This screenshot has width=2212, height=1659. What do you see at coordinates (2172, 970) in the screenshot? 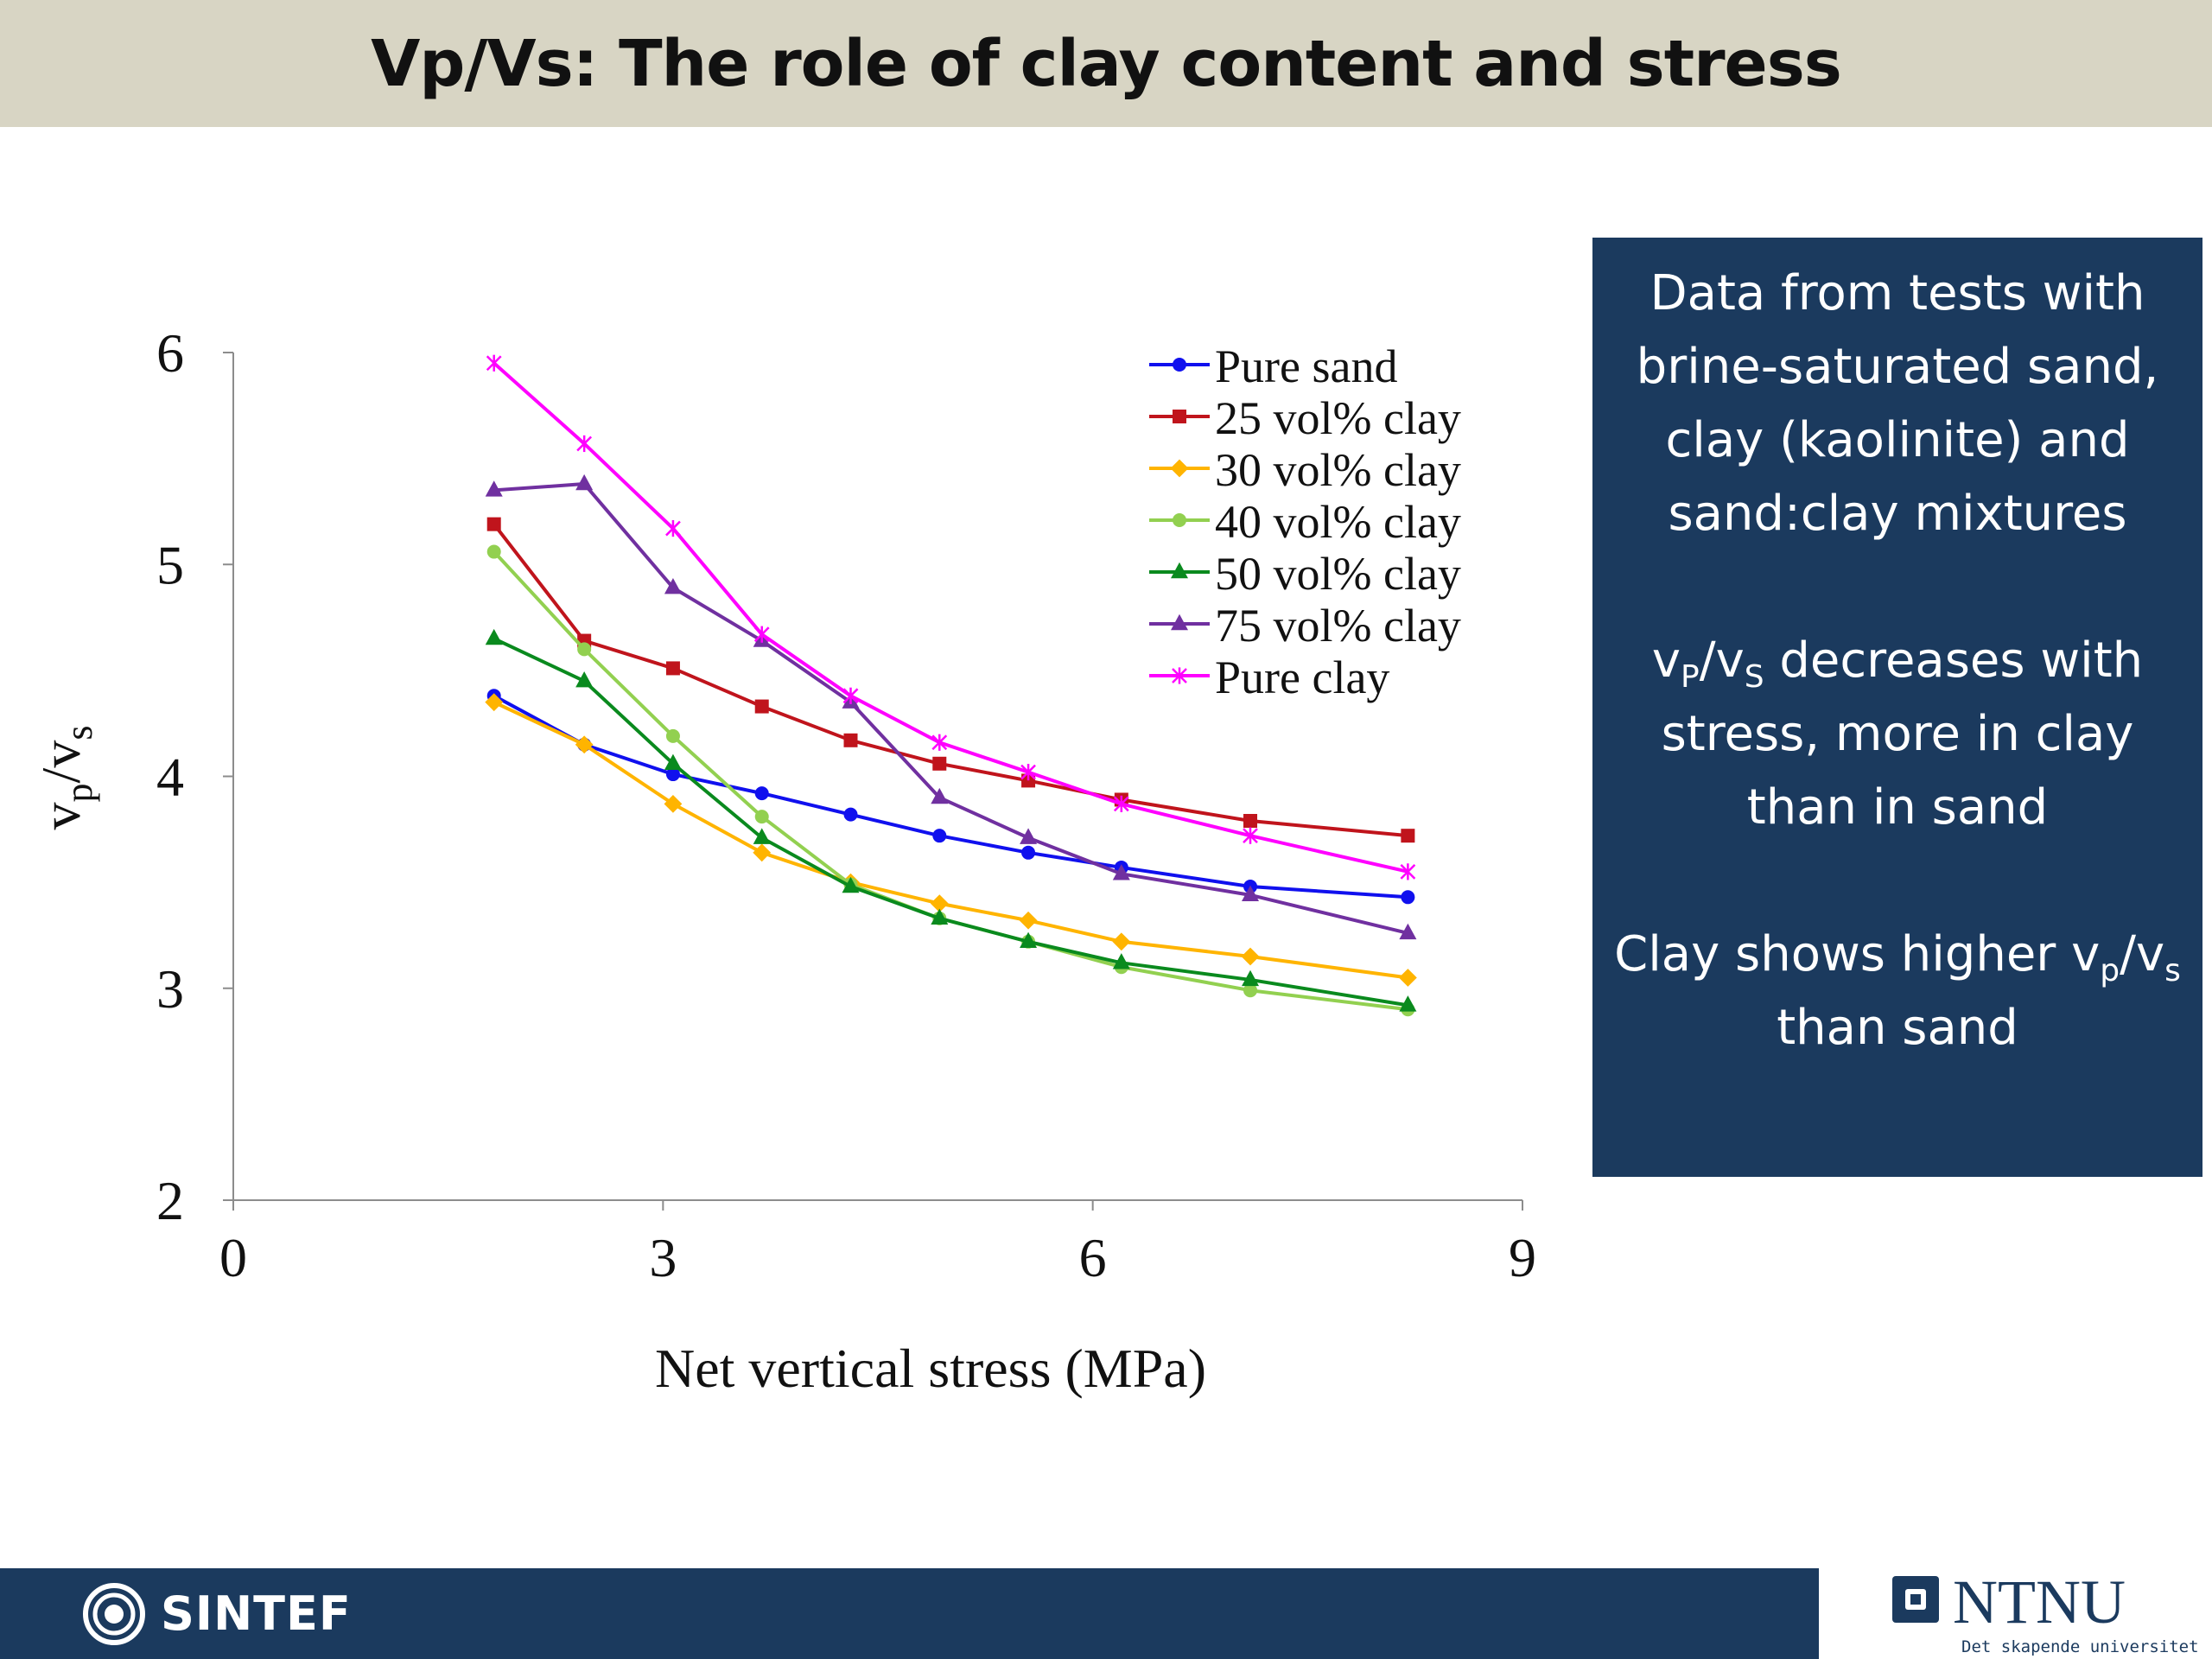
I see `info-subscript: s` at bounding box center [2172, 970].